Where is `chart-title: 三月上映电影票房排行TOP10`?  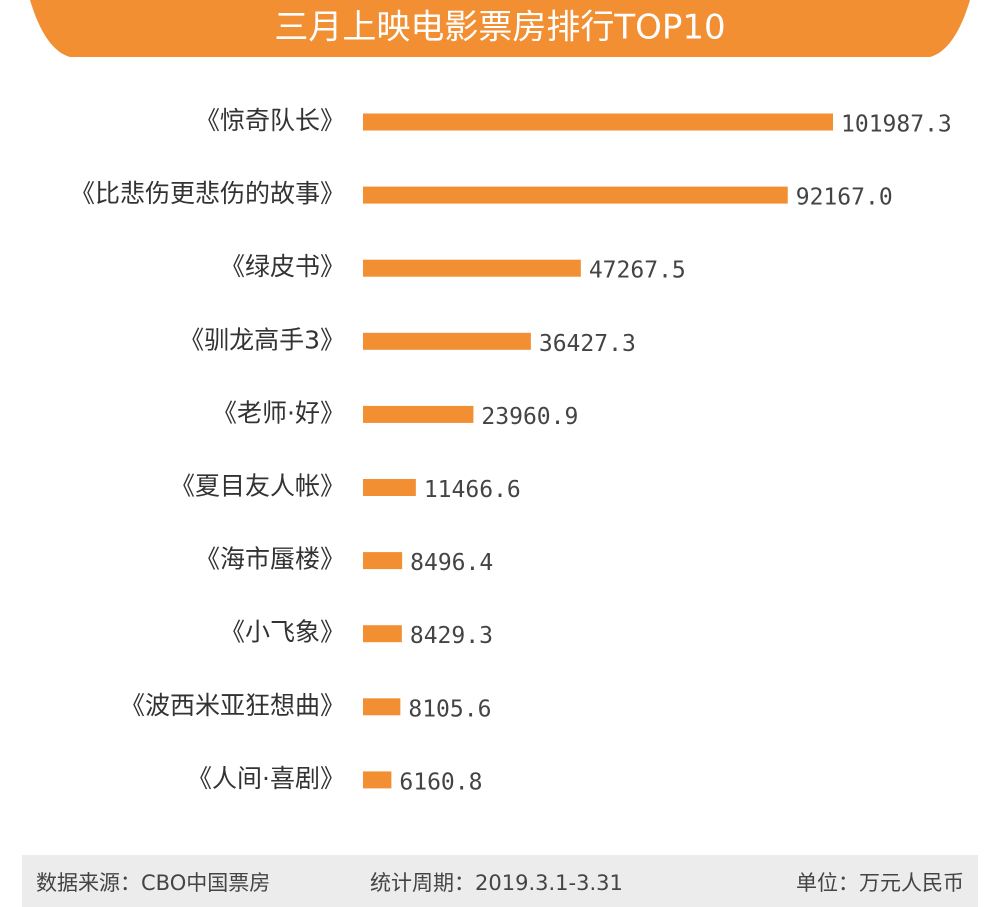
chart-title: 三月上映电影票房排行TOP10 is located at coordinates (499, 28).